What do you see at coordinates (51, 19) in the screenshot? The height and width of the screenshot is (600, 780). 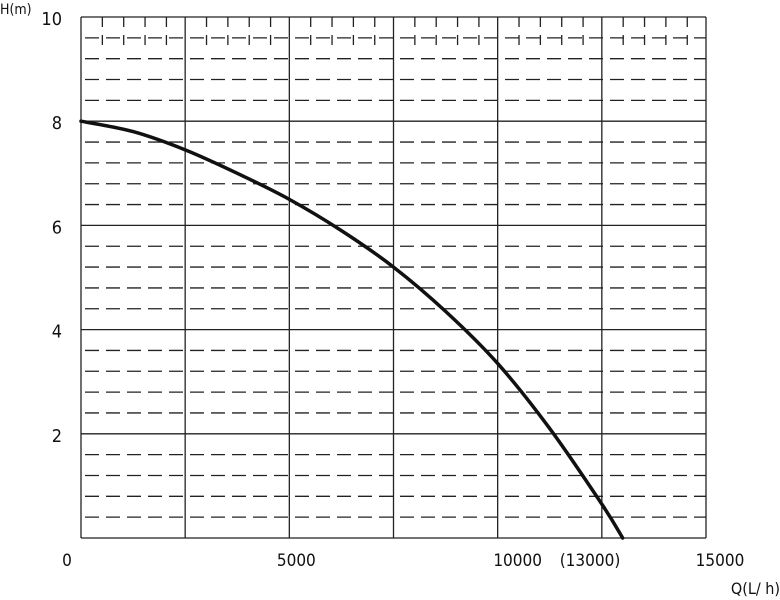 I see `y-tick-label: 10` at bounding box center [51, 19].